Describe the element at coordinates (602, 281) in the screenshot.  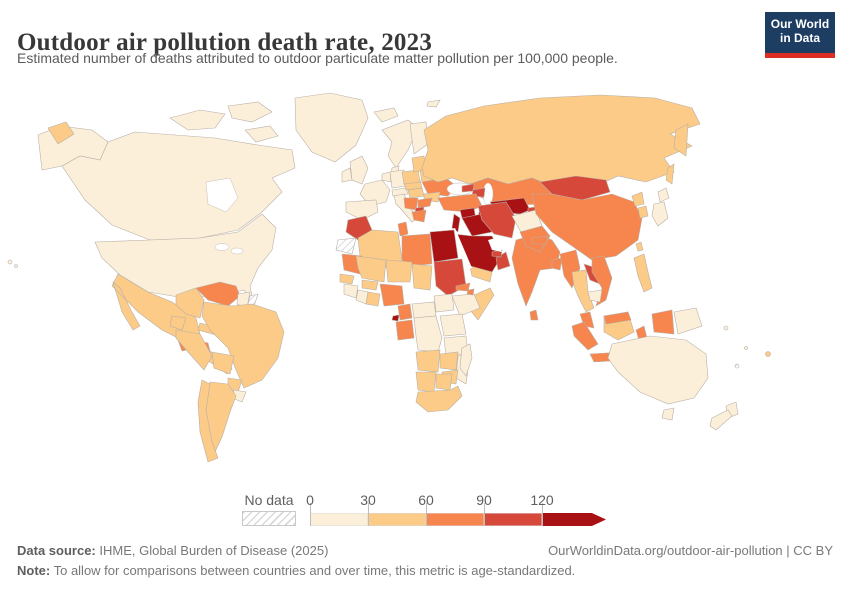
I see `country-vietnam` at that location.